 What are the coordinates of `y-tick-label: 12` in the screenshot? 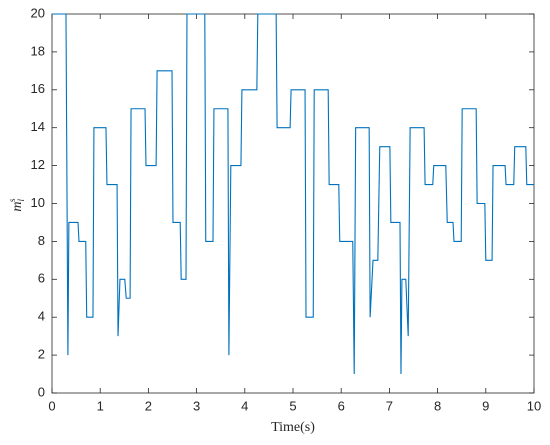 It's located at (38, 164).